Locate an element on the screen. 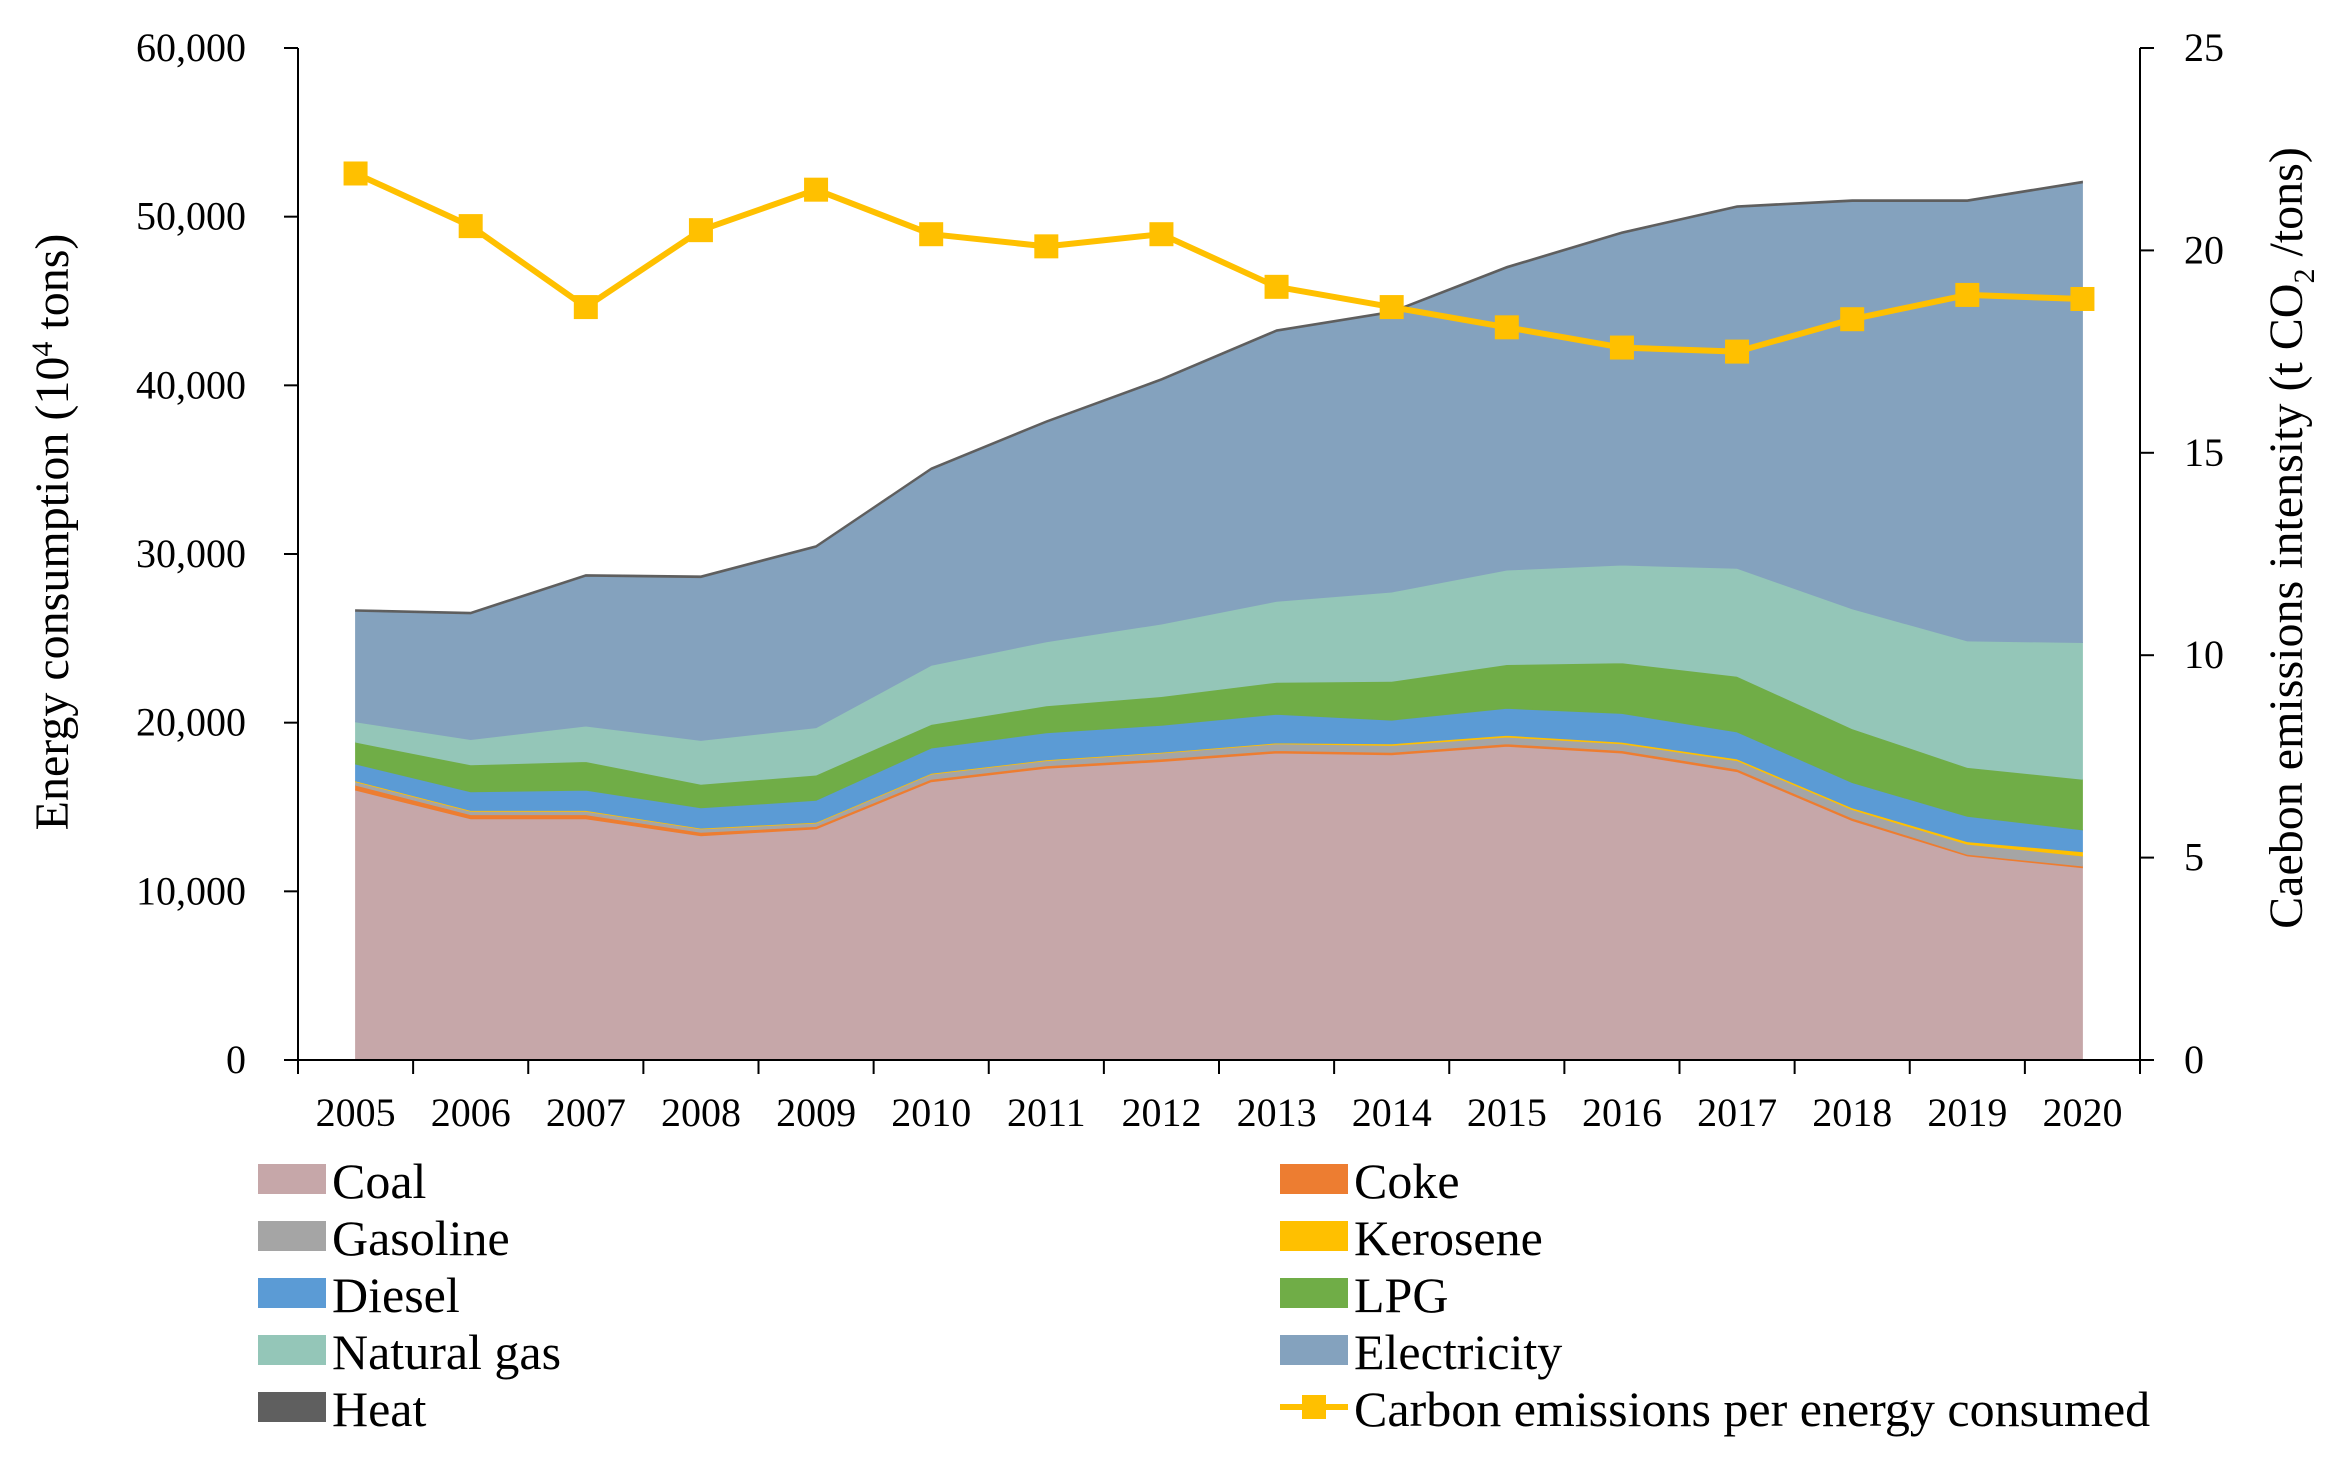 The height and width of the screenshot is (1473, 2335). x-tick-label: 2005 is located at coordinates (356, 1112).